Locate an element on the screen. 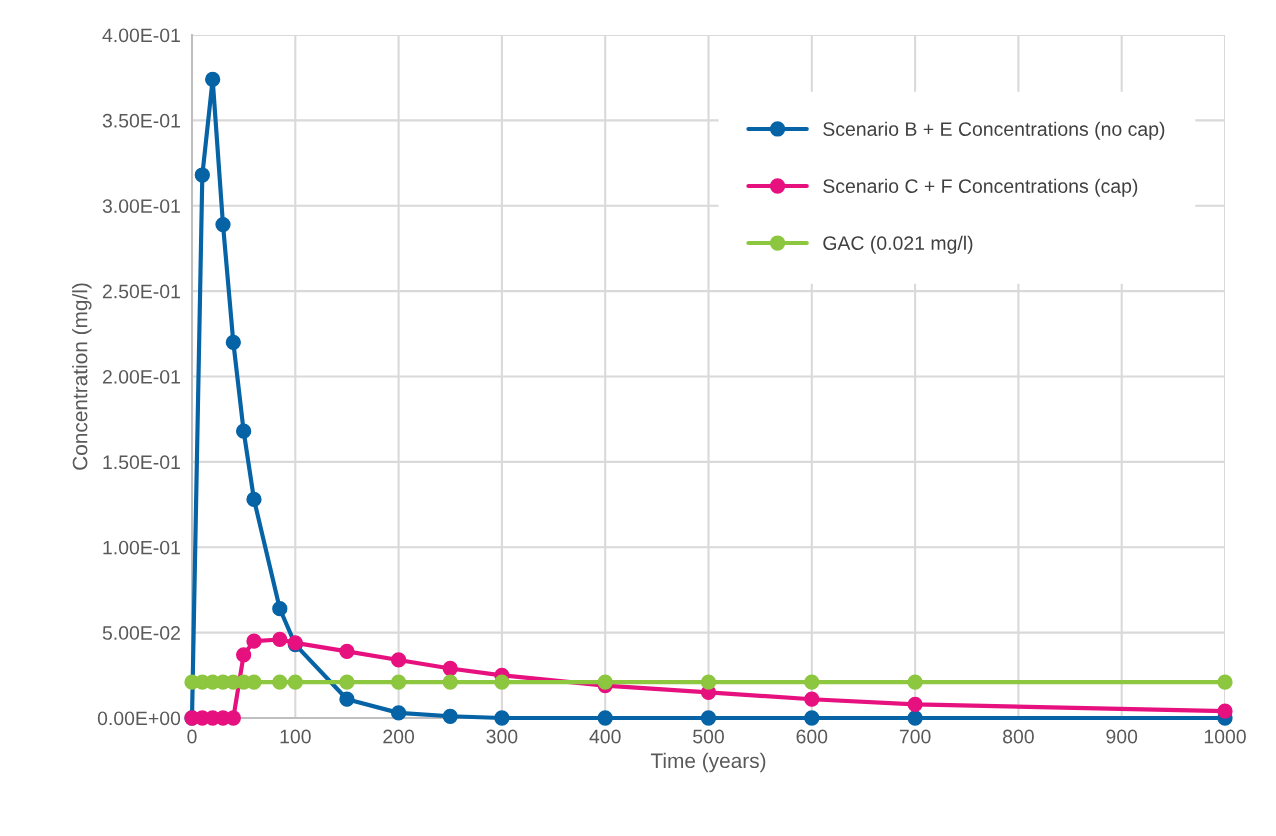 Image resolution: width=1276 pixels, height=836 pixels. x-tick-label: 1000 is located at coordinates (1225, 736).